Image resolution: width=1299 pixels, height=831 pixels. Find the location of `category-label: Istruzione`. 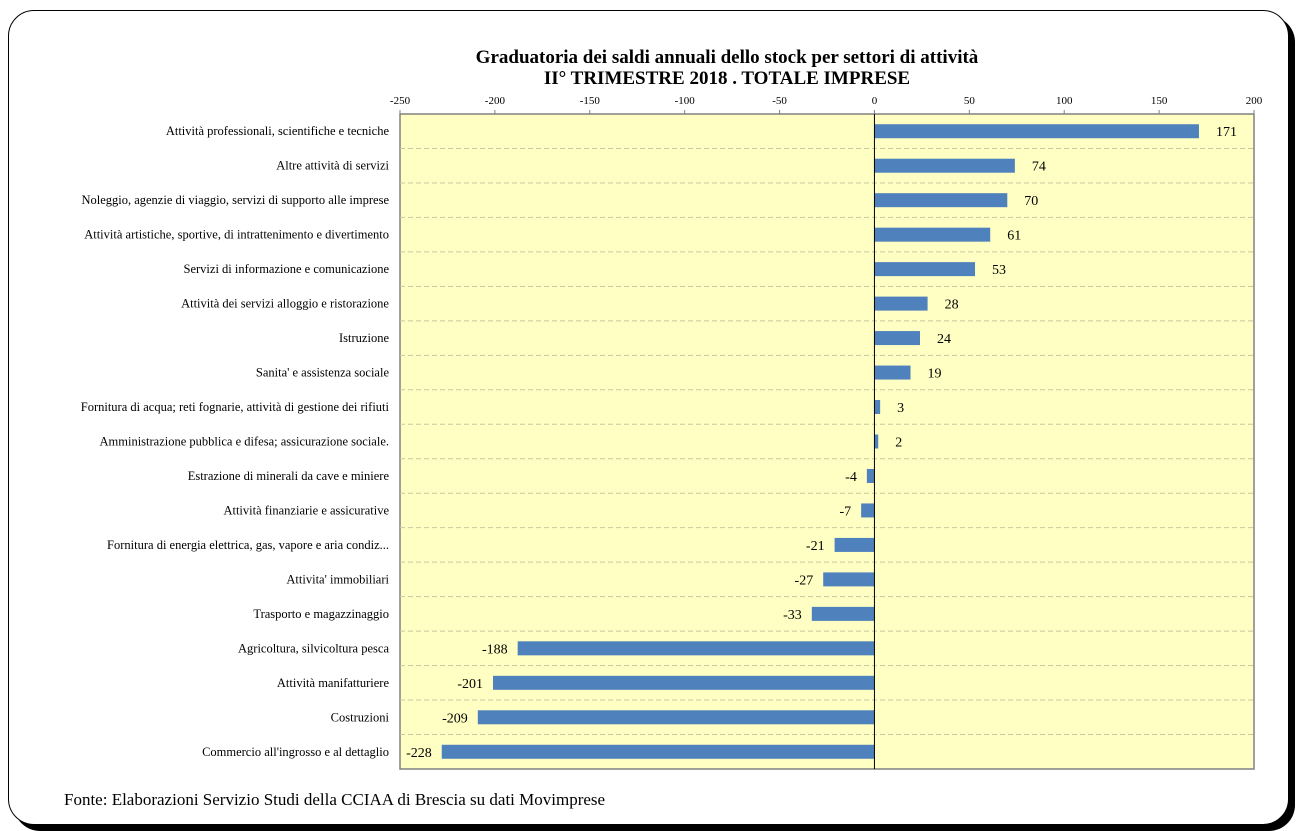

category-label: Istruzione is located at coordinates (364, 338).